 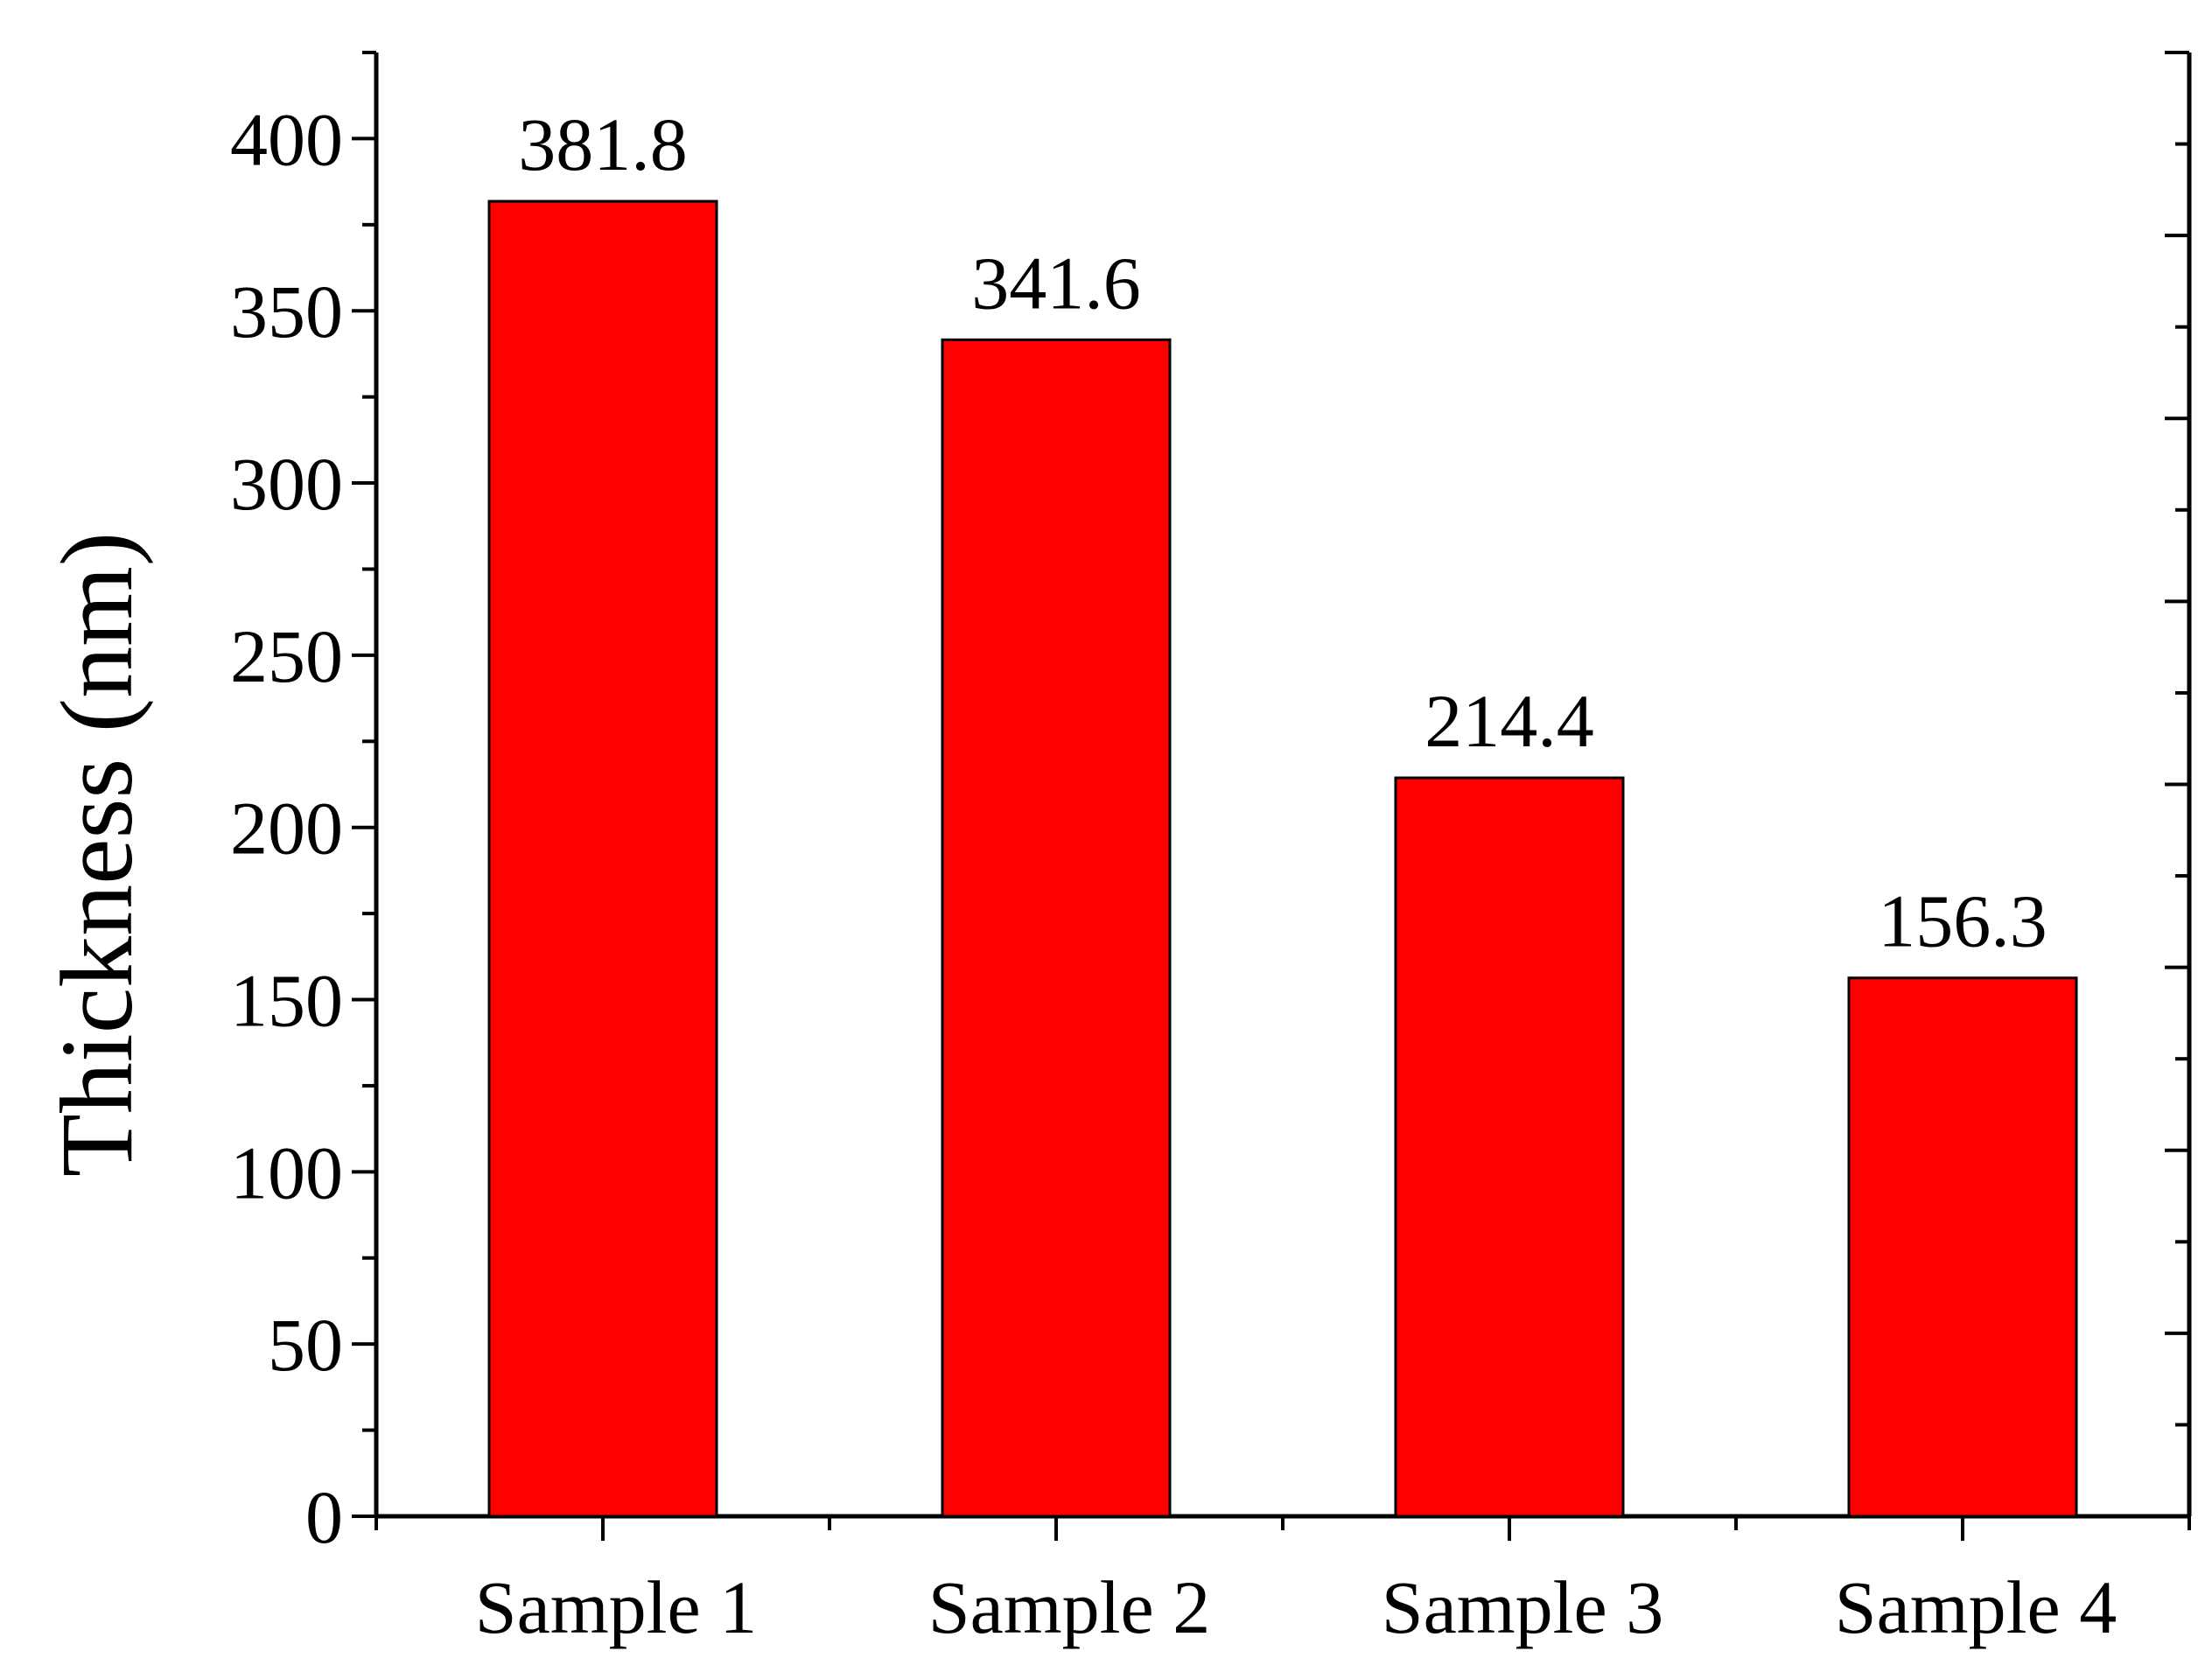 I want to click on y-tick-label-200: 200, so click(x=286, y=829).